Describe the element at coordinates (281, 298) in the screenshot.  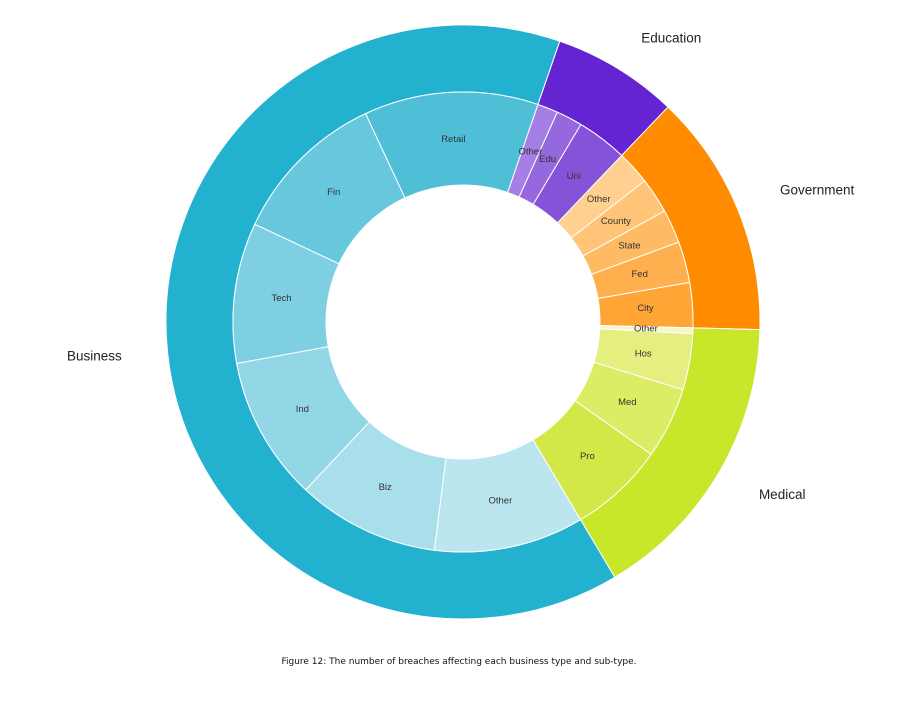
I see `label-business-tech: Tech` at that location.